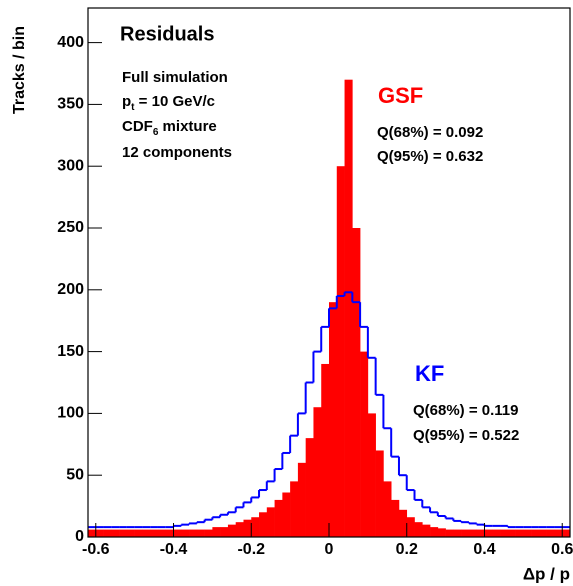 The width and height of the screenshot is (573, 586). What do you see at coordinates (562, 549) in the screenshot?
I see `x-tick-label: 0.6` at bounding box center [562, 549].